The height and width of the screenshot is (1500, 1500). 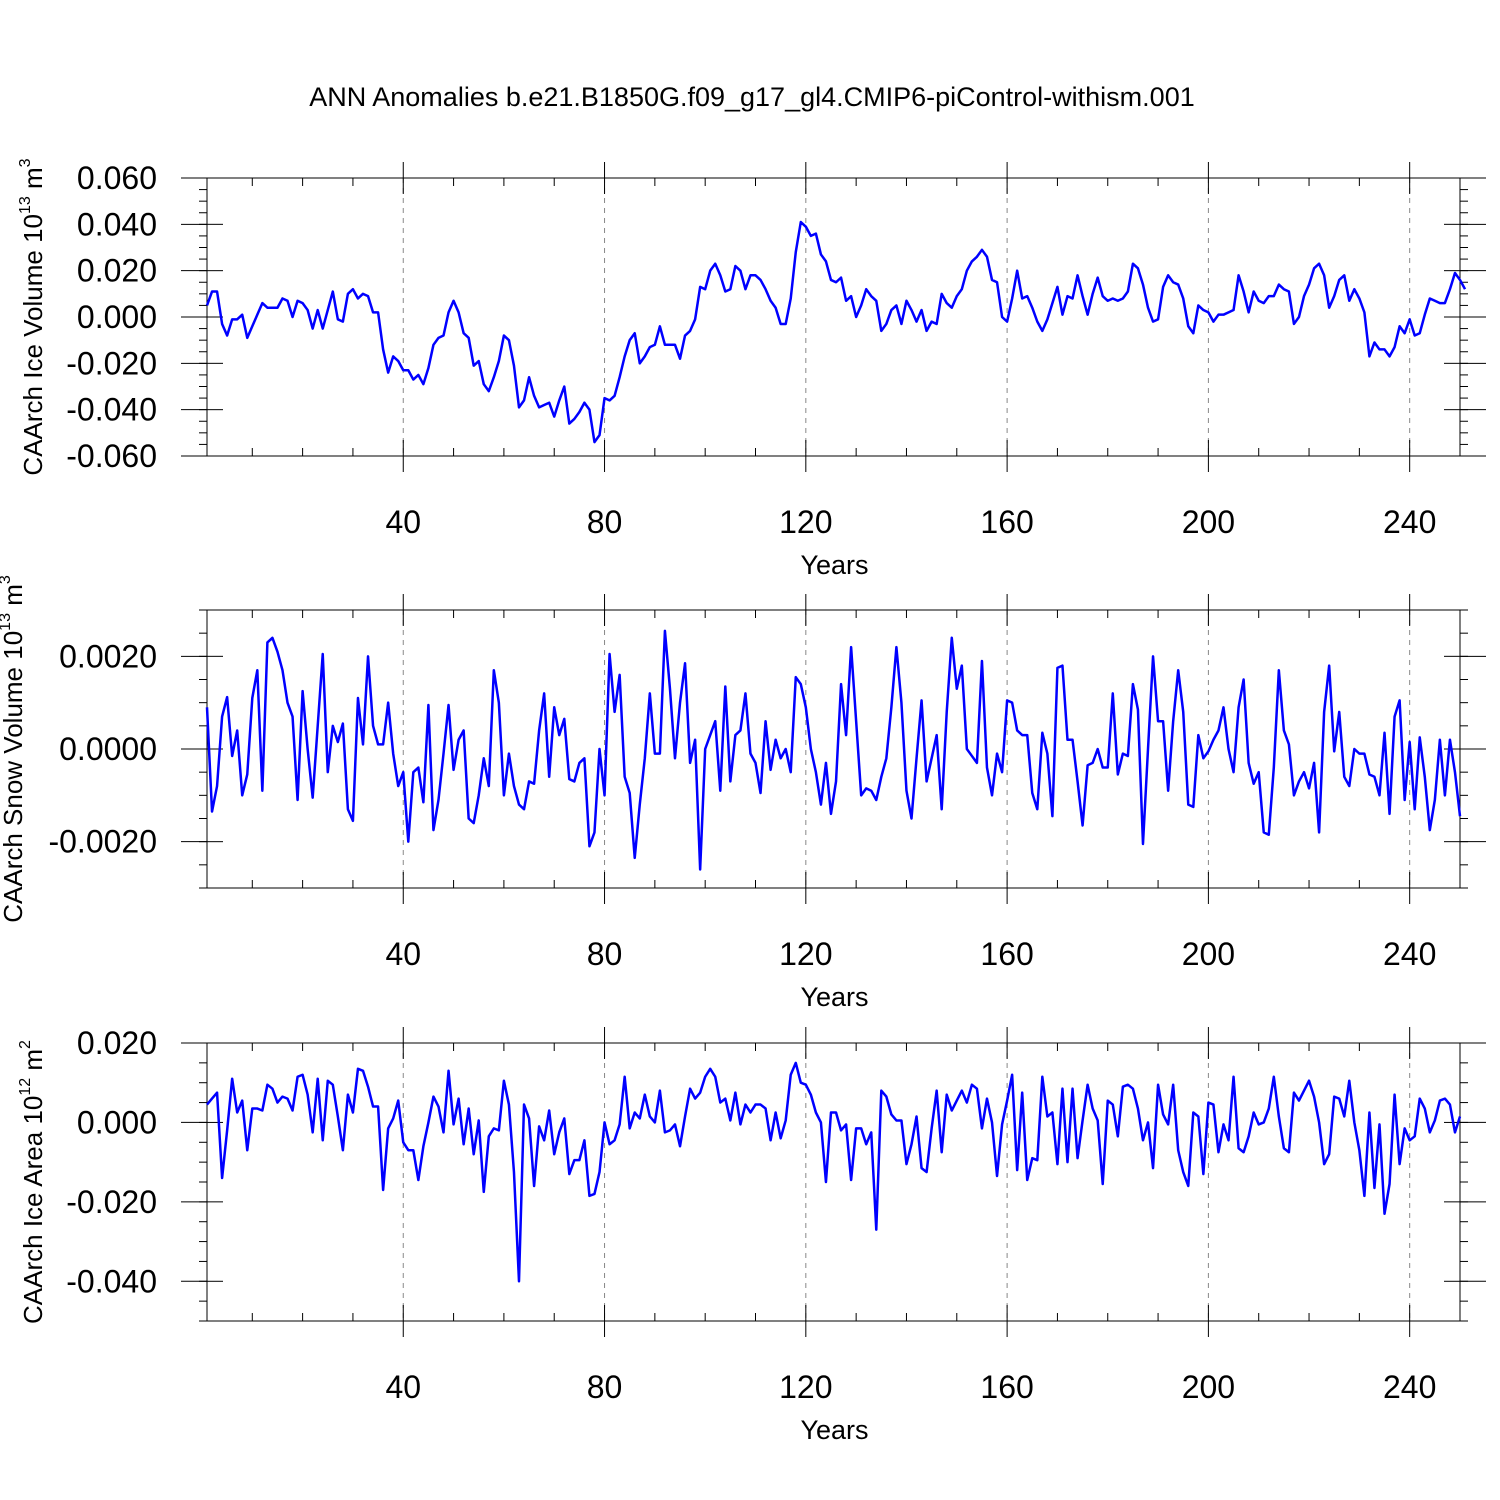 I want to click on y-tick-label: -0.060, so click(x=111, y=456).